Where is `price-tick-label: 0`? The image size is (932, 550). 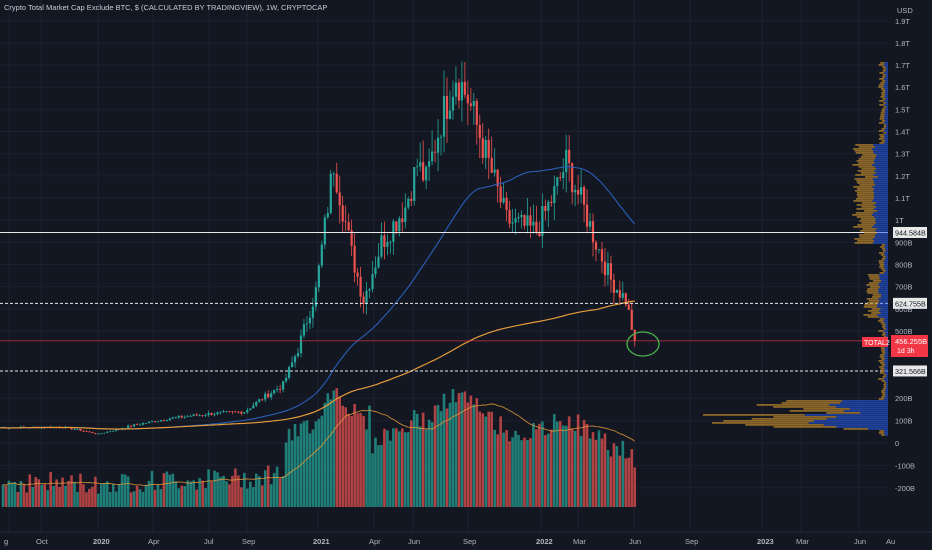 price-tick-label: 0 is located at coordinates (897, 443).